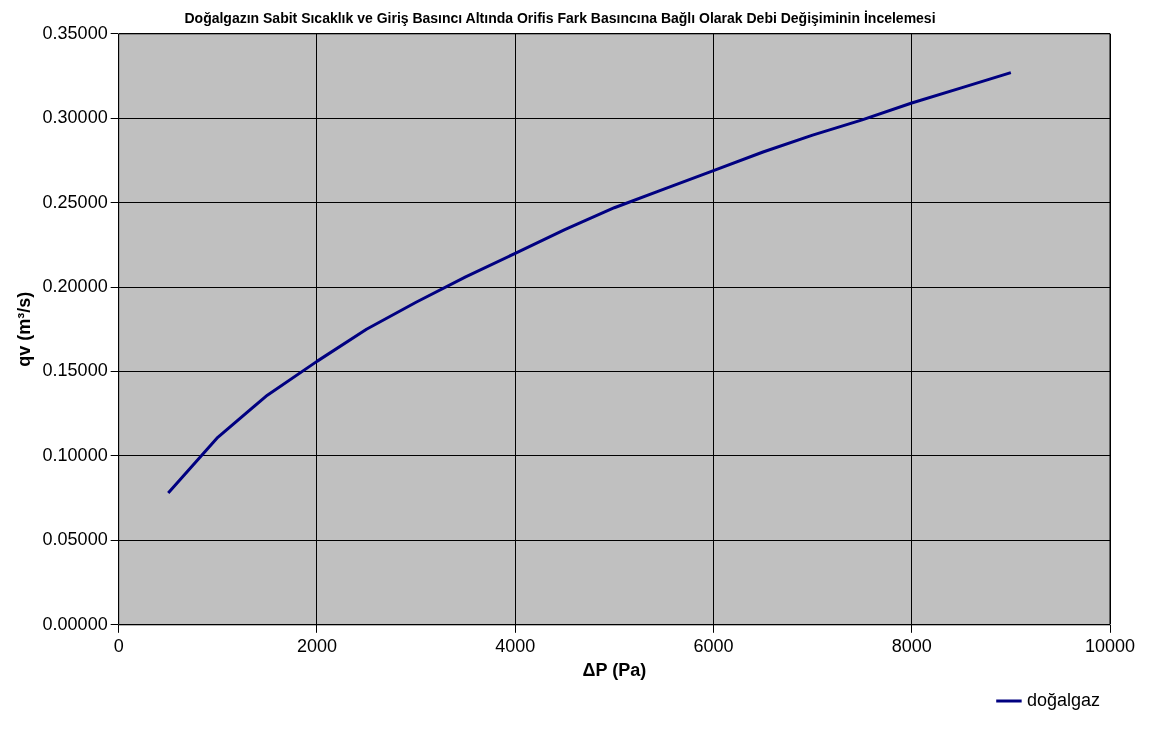 The height and width of the screenshot is (733, 1156). Describe the element at coordinates (1063, 699) in the screenshot. I see `legend-label: doğalgaz` at that location.